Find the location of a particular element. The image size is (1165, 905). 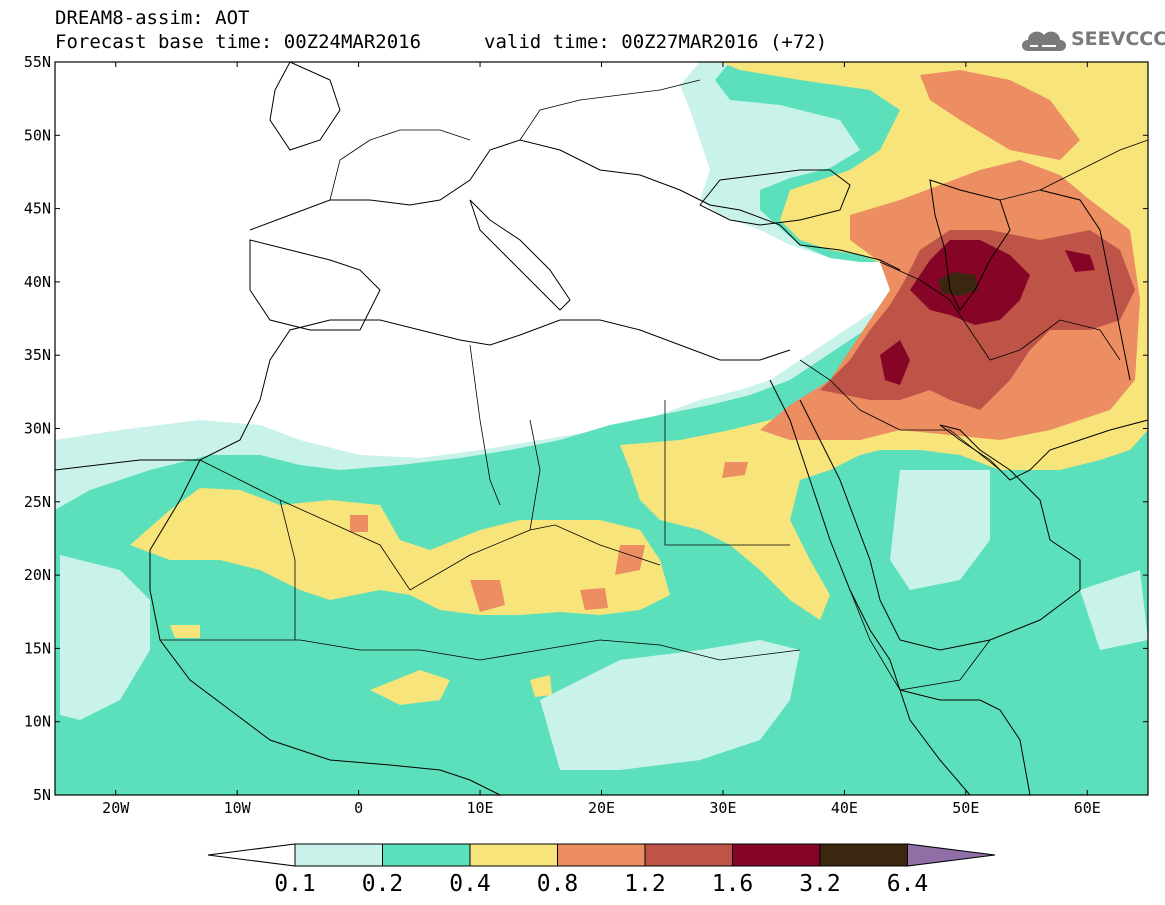

logo-text: SEEVCCC is located at coordinates (1118, 39).